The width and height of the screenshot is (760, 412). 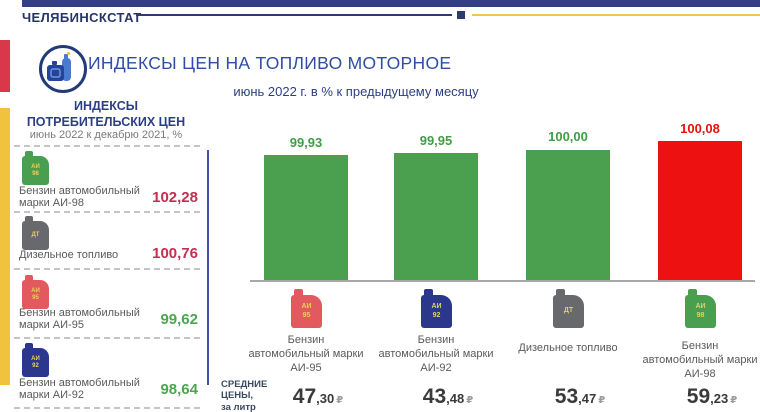 What do you see at coordinates (63, 69) in the screenshot?
I see `fuel-canister-circle-icon` at bounding box center [63, 69].